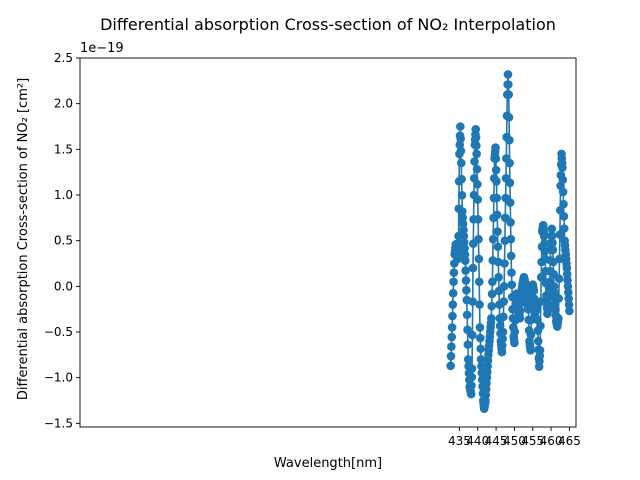 The width and height of the screenshot is (640, 480). I want to click on y-axis-ticks: −1.5 −1.0 −0.5 0.0 0.5 1.0 1.5 2.0 2.5, so click(62, 240).